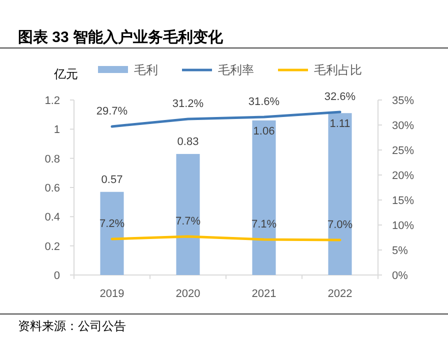  I want to click on data-label: 1.11, so click(340, 124).